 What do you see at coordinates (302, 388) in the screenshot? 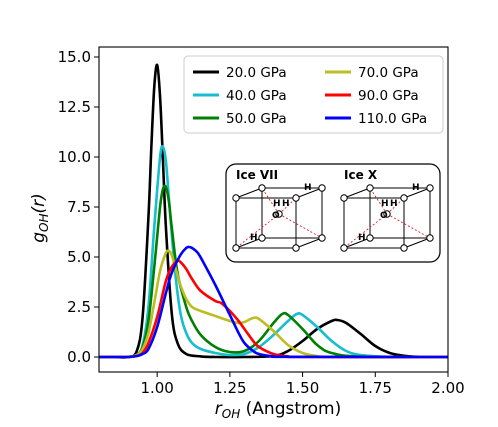
I see `x-tick-label: 1.50` at bounding box center [302, 388].